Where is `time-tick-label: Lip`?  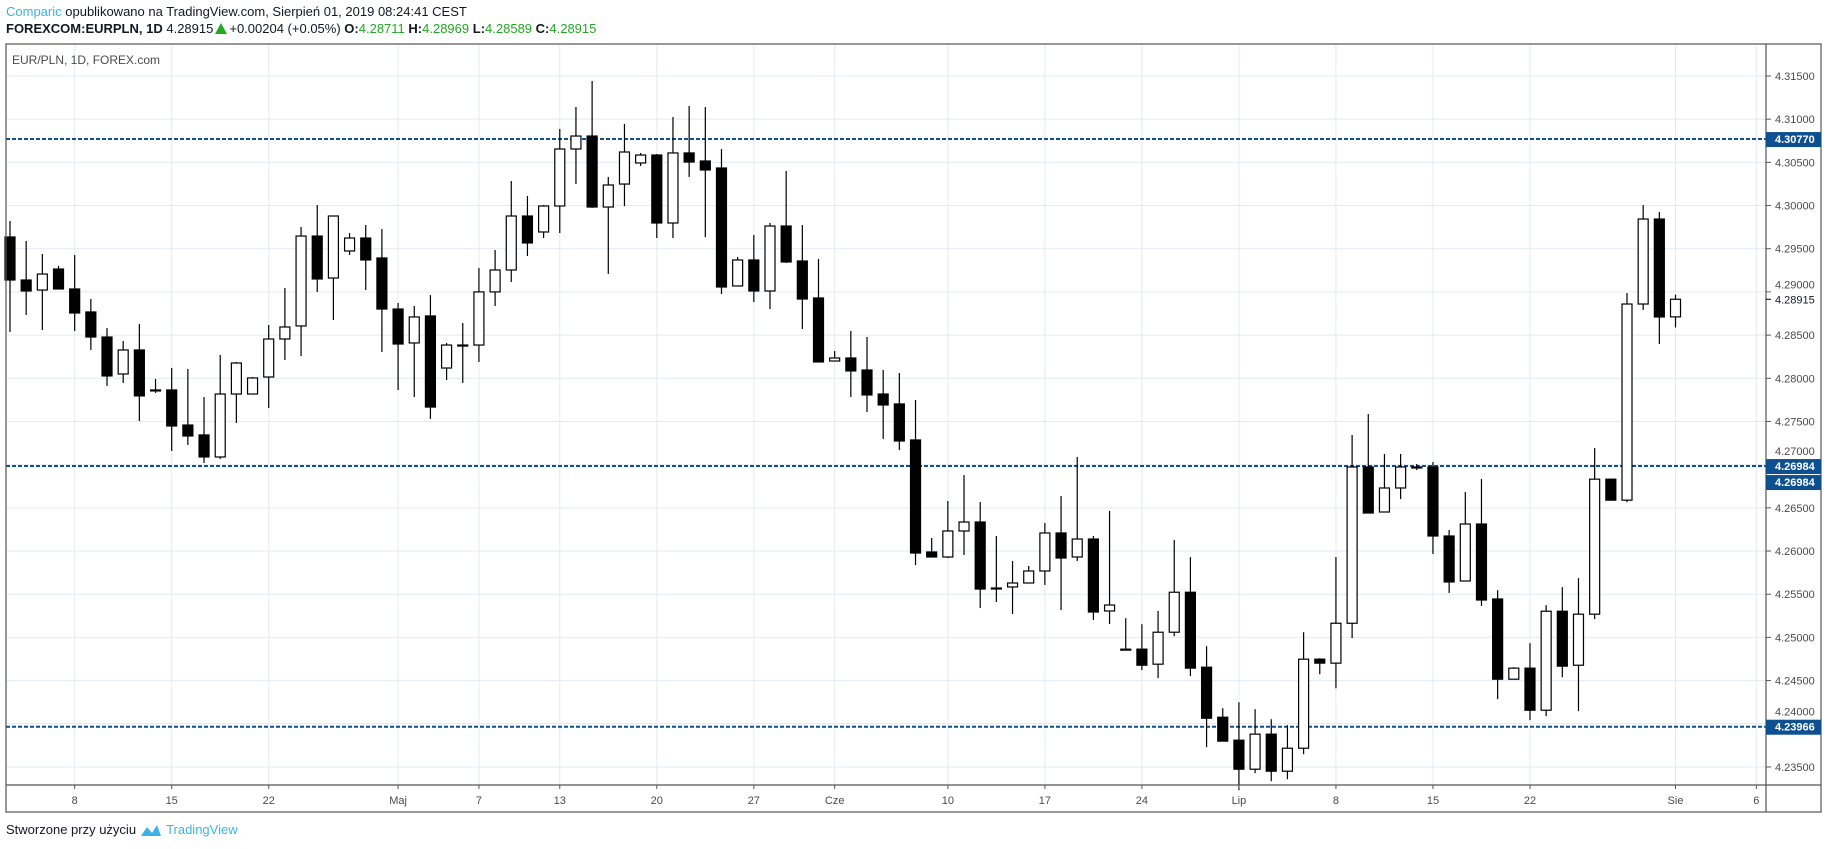
time-tick-label: Lip is located at coordinates (1239, 801).